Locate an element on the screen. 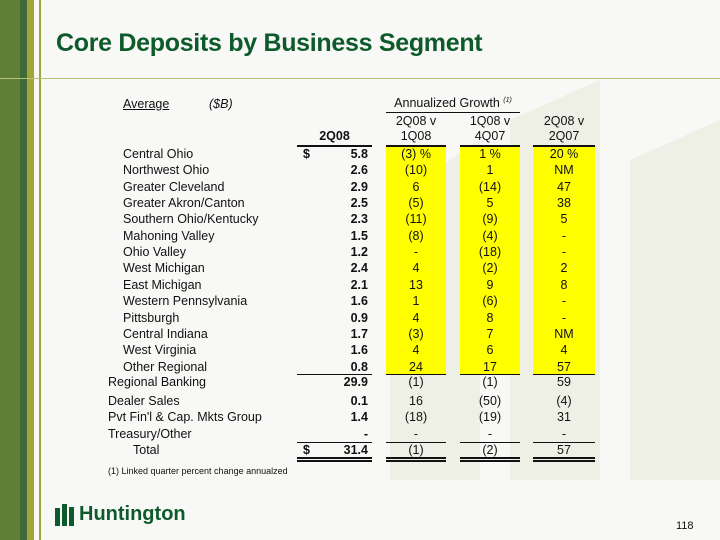 Image resolution: width=720 pixels, height=540 pixels. row-label: Greater Akron/Canton is located at coordinates (184, 203).